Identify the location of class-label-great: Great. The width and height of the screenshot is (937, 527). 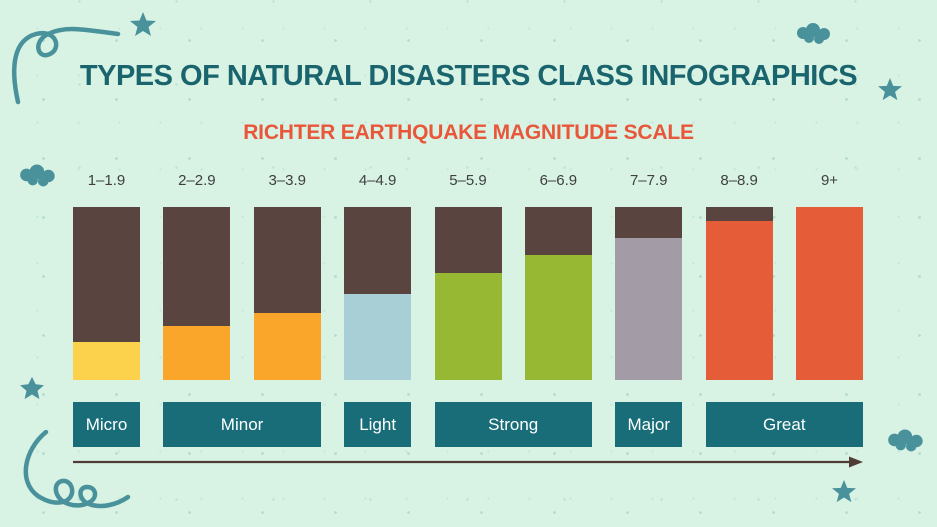
(784, 424).